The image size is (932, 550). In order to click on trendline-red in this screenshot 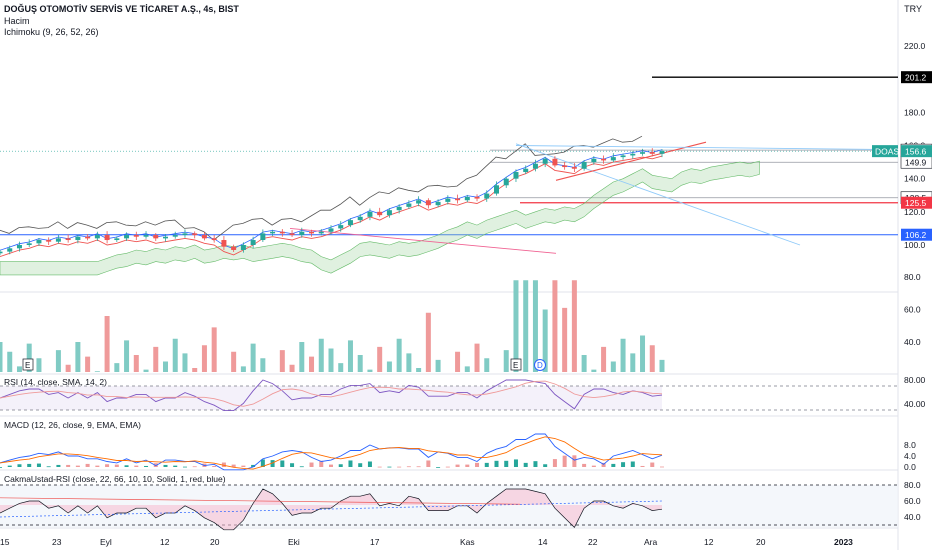, I will do `click(423, 240)`.